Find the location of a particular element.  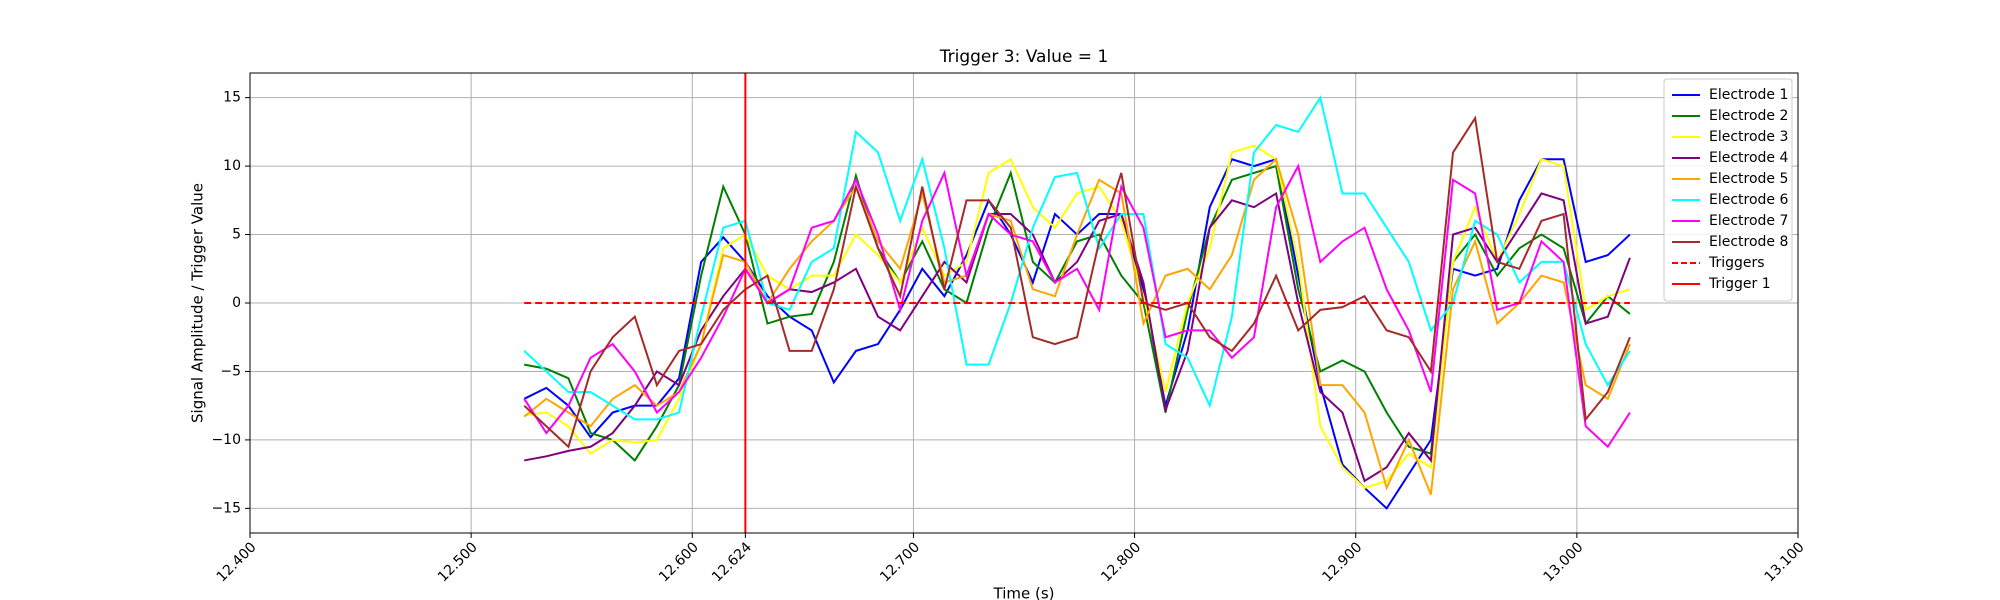

x-tick-label: 12.500 is located at coordinates (458, 562).